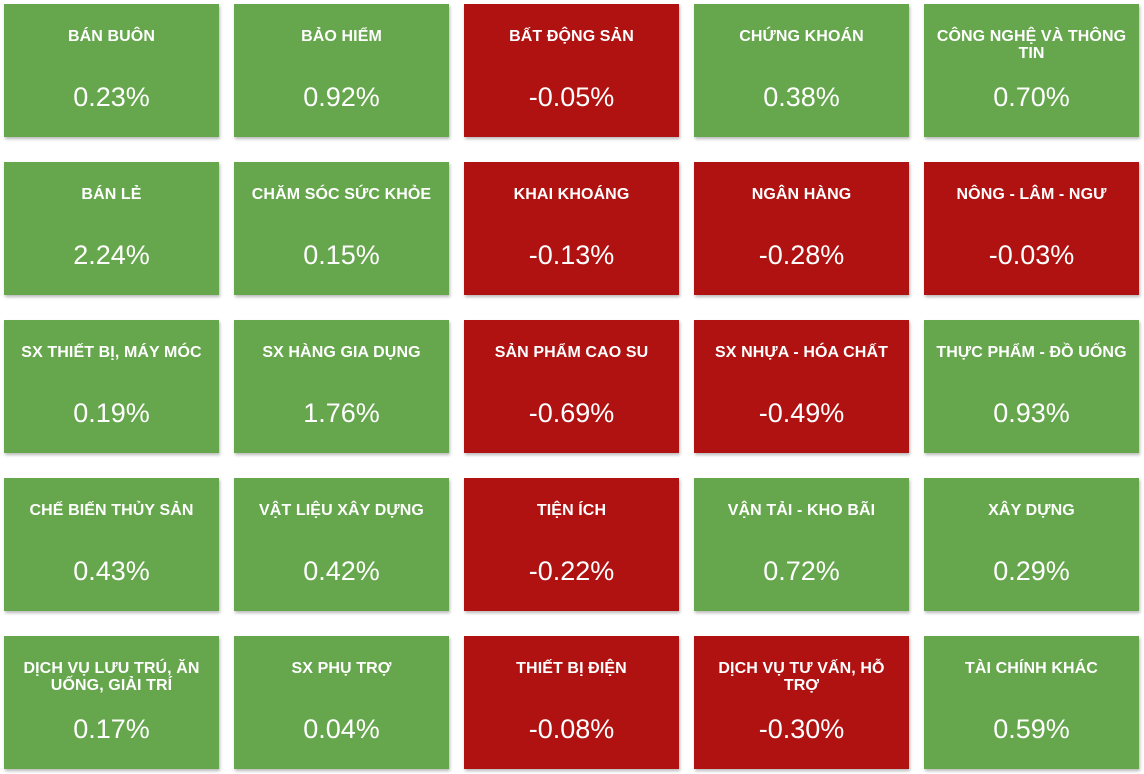 Image resolution: width=1144 pixels, height=774 pixels. Describe the element at coordinates (111, 194) in the screenshot. I see `sector-name: BÁN LẺ` at that location.